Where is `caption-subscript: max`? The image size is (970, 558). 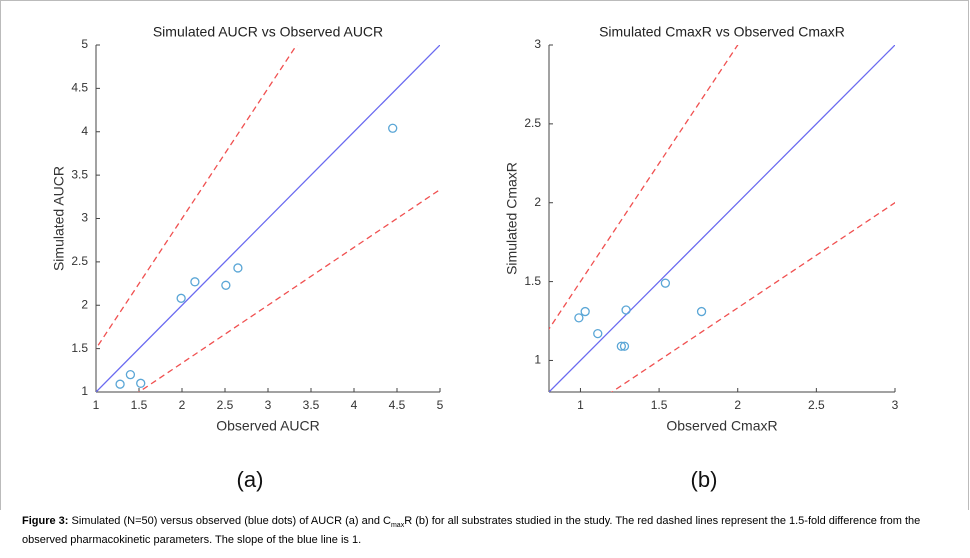
caption-subscript: max is located at coordinates (397, 526).